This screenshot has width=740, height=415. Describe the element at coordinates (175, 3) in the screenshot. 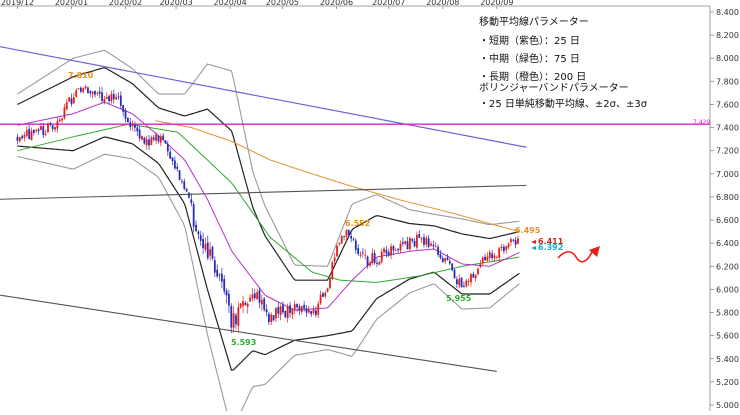

I see `x-tick-label: 2020/03` at that location.